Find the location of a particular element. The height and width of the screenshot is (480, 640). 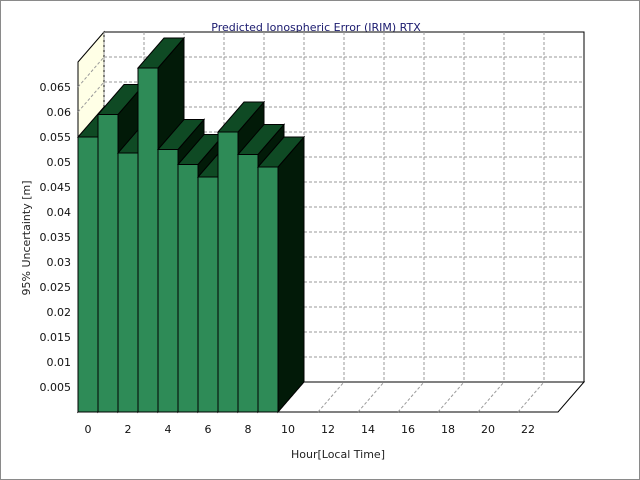

y-tick-label: 0.01 is located at coordinates (59, 362).